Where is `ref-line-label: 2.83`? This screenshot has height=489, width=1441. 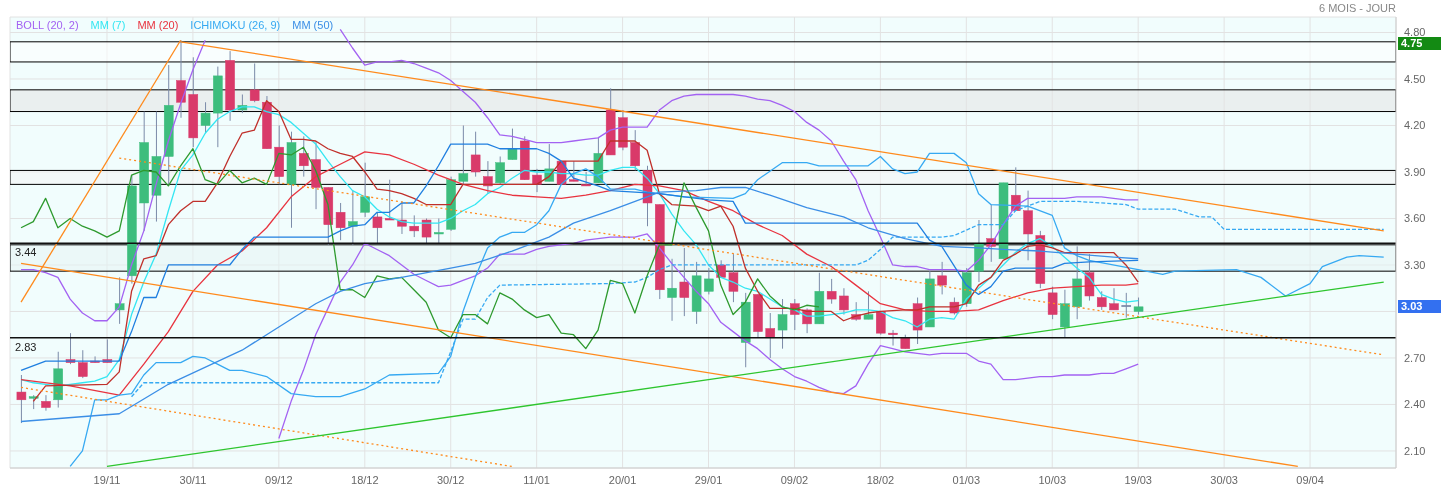 ref-line-label: 2.83 is located at coordinates (26, 346).